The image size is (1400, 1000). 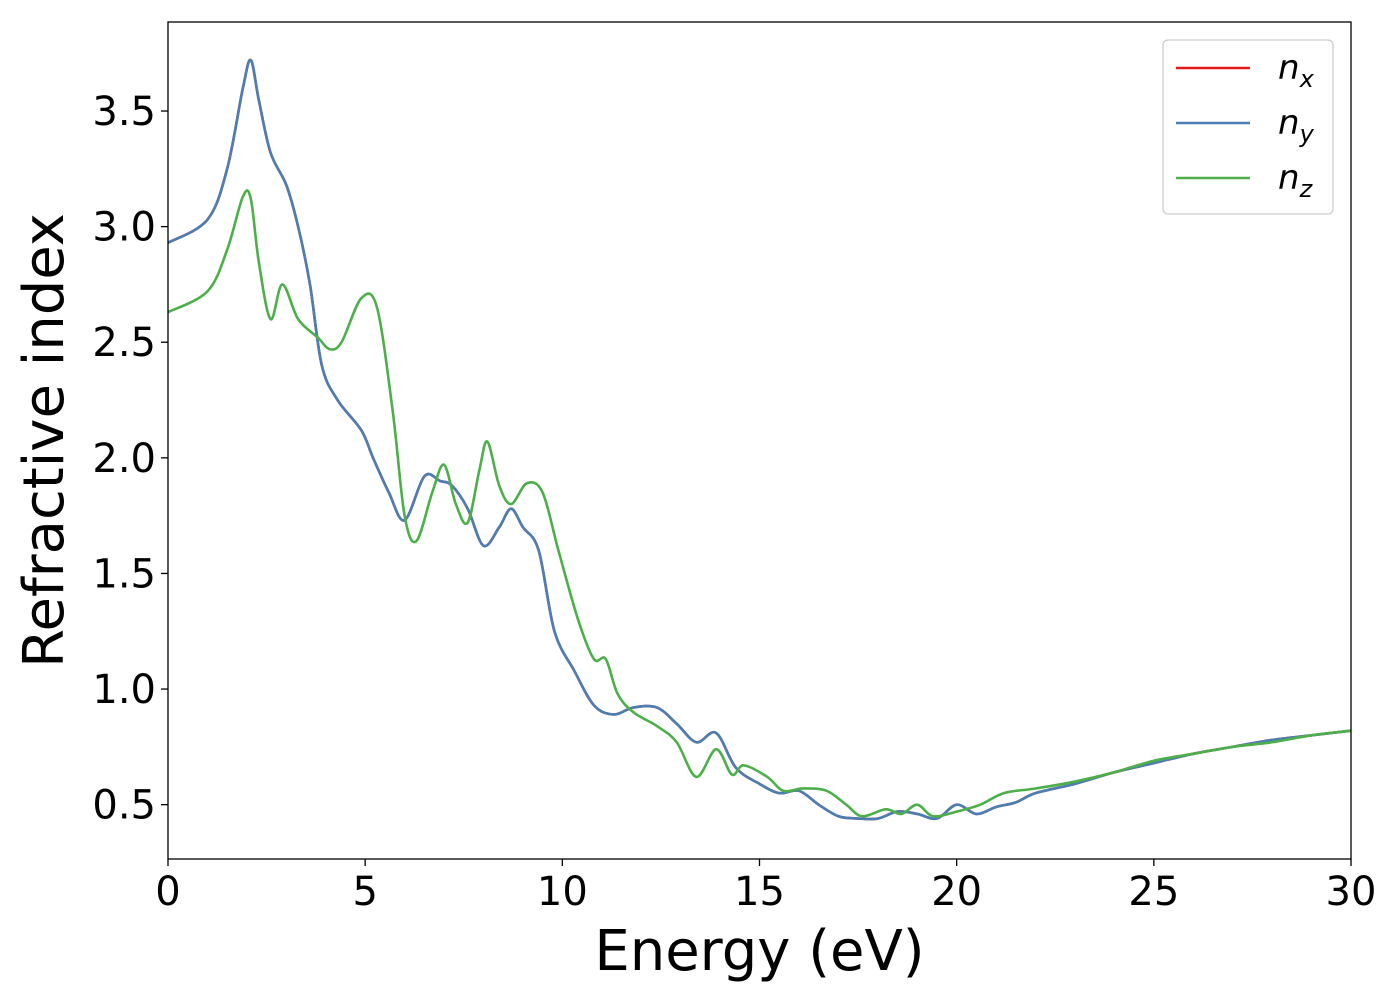 I want to click on y-axis: 0.5 1.0 1.5 2.0 2.5 3.0 3.5, so click(x=130, y=459).